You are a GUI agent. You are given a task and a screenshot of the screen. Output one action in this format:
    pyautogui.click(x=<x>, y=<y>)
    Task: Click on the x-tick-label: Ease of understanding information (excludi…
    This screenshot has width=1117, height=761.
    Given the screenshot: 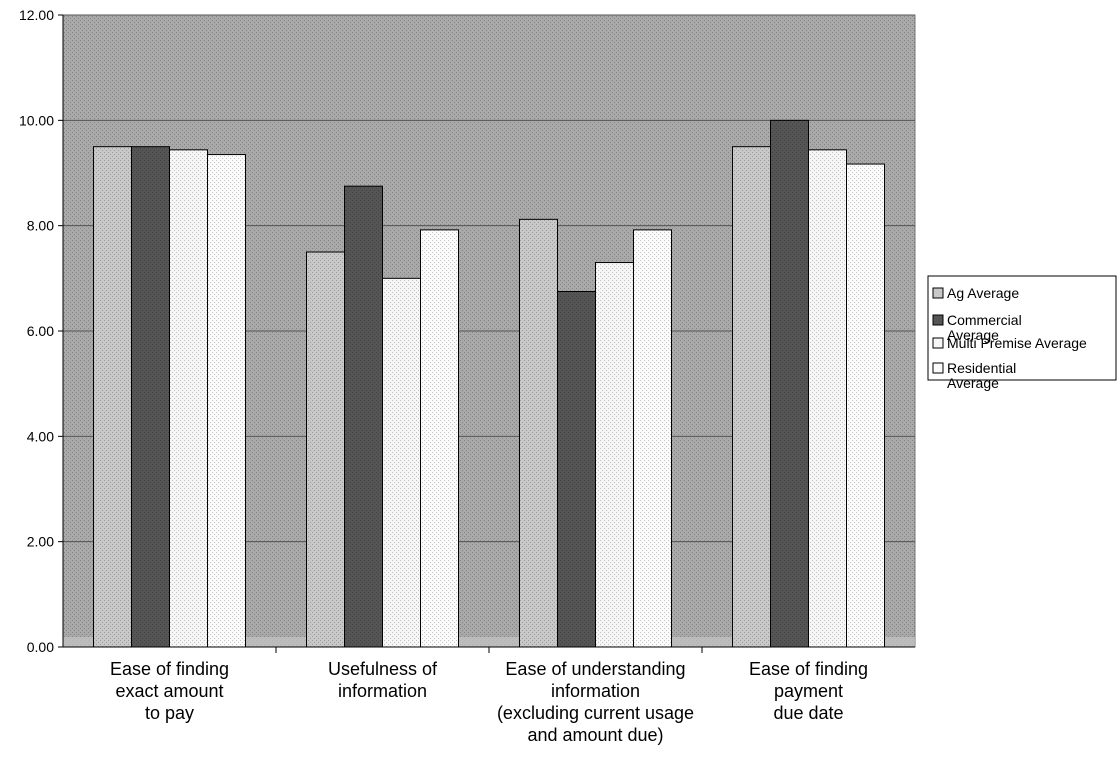 What is the action you would take?
    pyautogui.click(x=595, y=702)
    